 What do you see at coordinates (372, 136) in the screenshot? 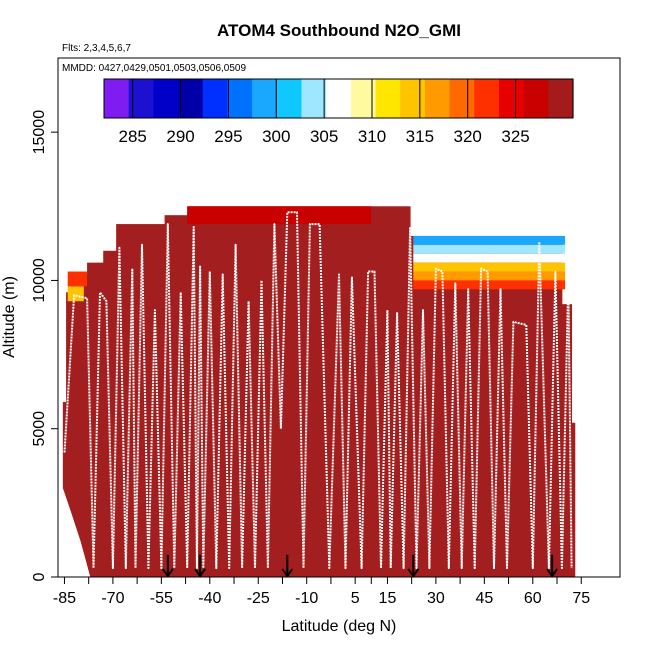
I see `colorbar-tick-label: 310` at bounding box center [372, 136].